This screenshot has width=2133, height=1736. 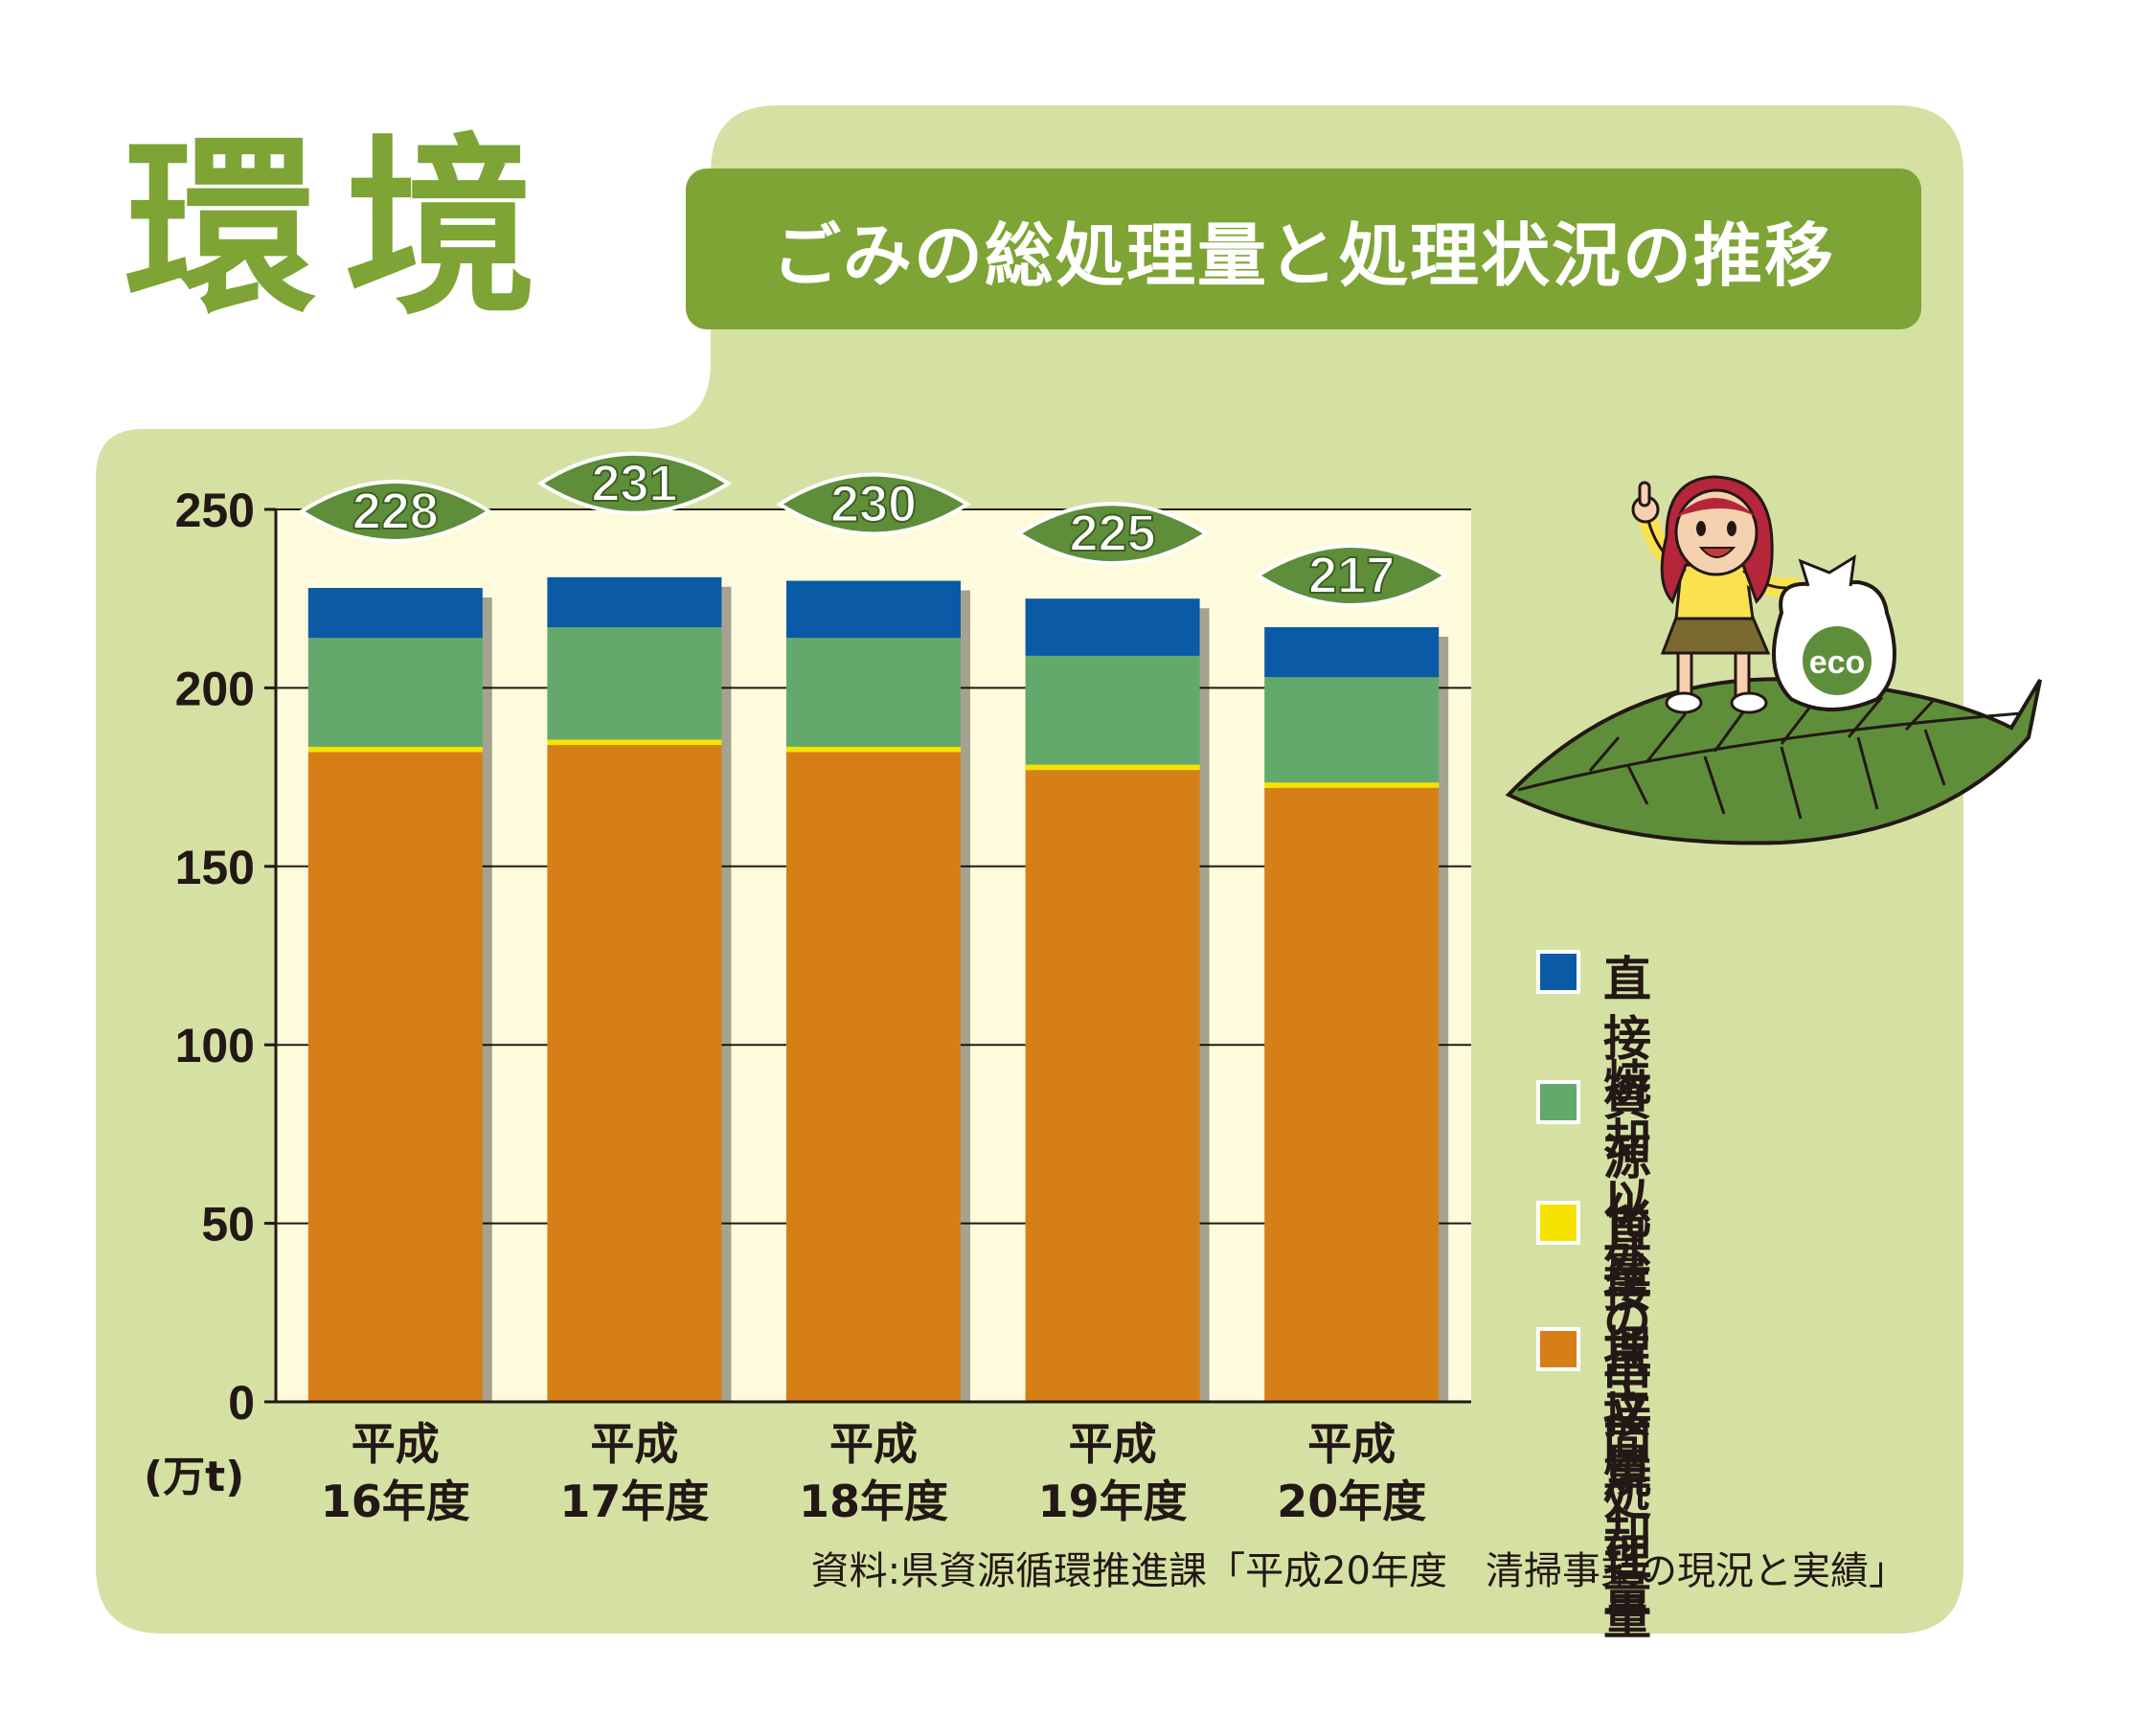 What do you see at coordinates (194, 1477) in the screenshot?
I see `y-axis-unit: (万t)` at bounding box center [194, 1477].